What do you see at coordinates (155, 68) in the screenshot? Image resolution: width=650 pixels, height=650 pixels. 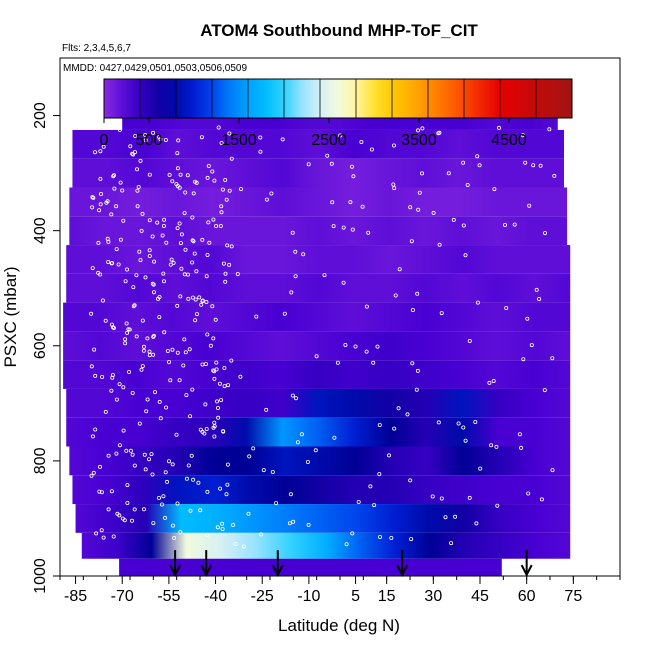 I see `date-note: MMDD: 0427,0429,0501,0503,0506,0509` at bounding box center [155, 68].